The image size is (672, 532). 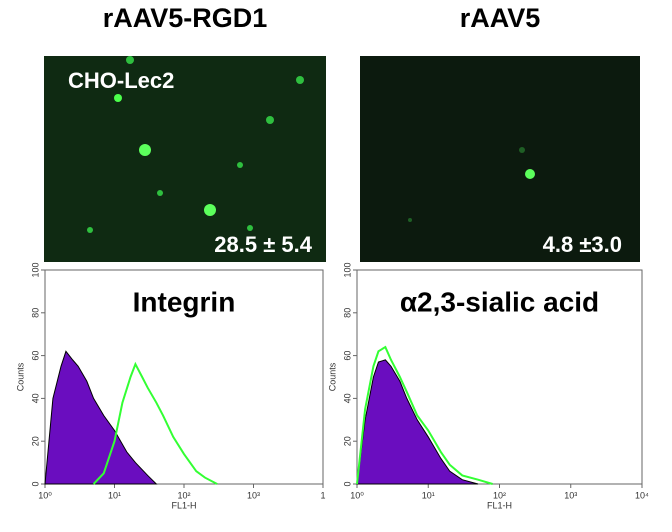 I want to click on x-tick-label: 1, so click(x=322, y=495).